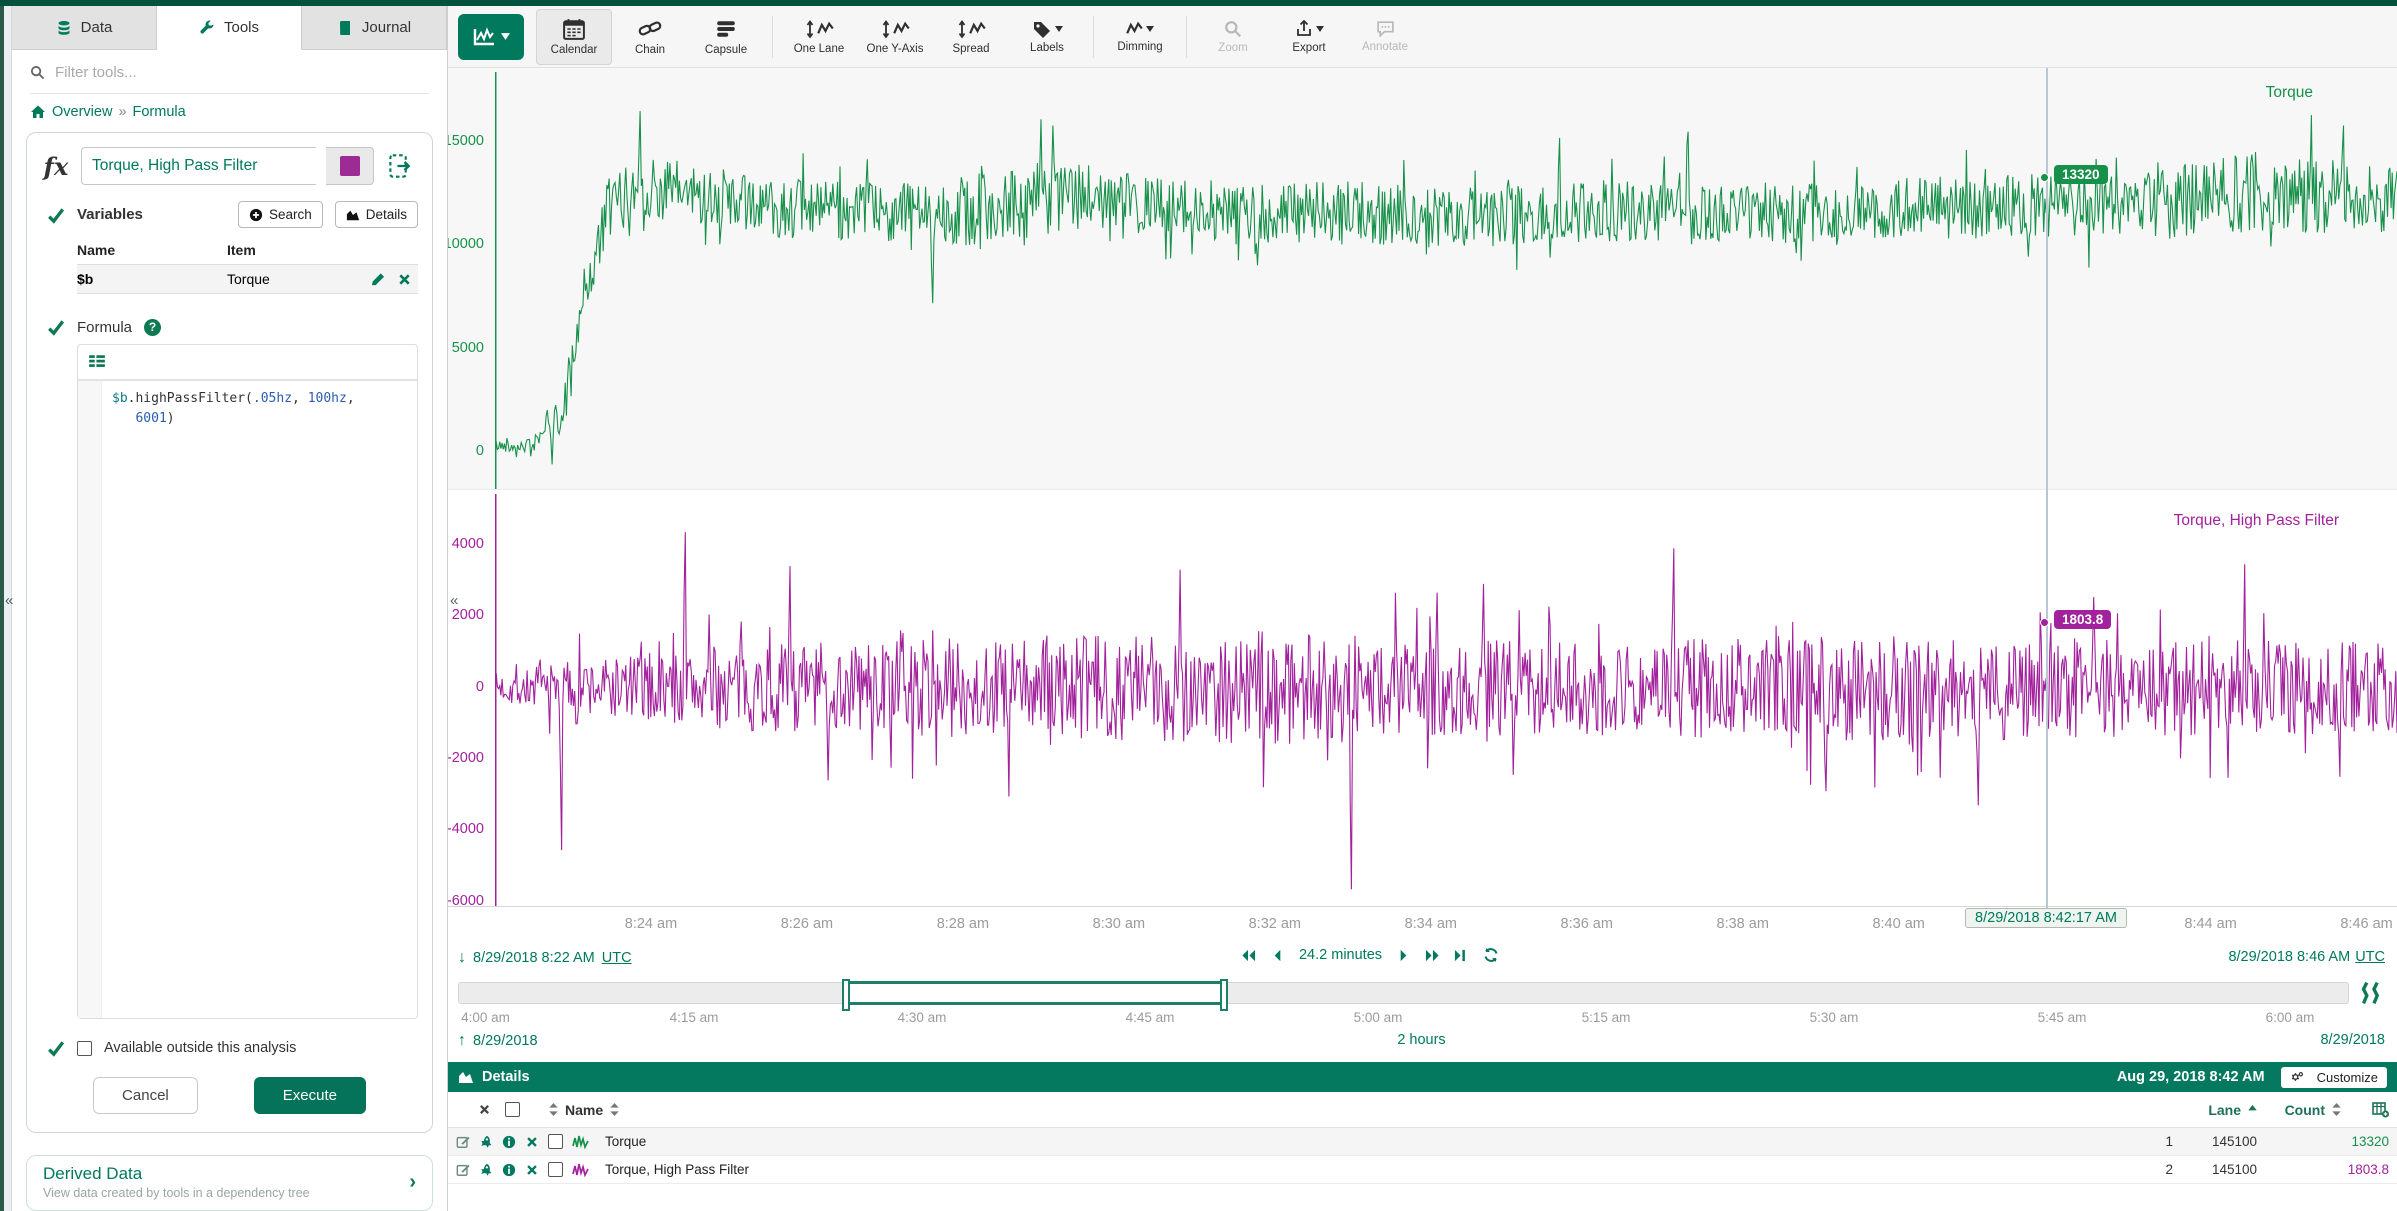  What do you see at coordinates (1140, 37) in the screenshot?
I see `toolbar-dimming-button: Dimming` at bounding box center [1140, 37].